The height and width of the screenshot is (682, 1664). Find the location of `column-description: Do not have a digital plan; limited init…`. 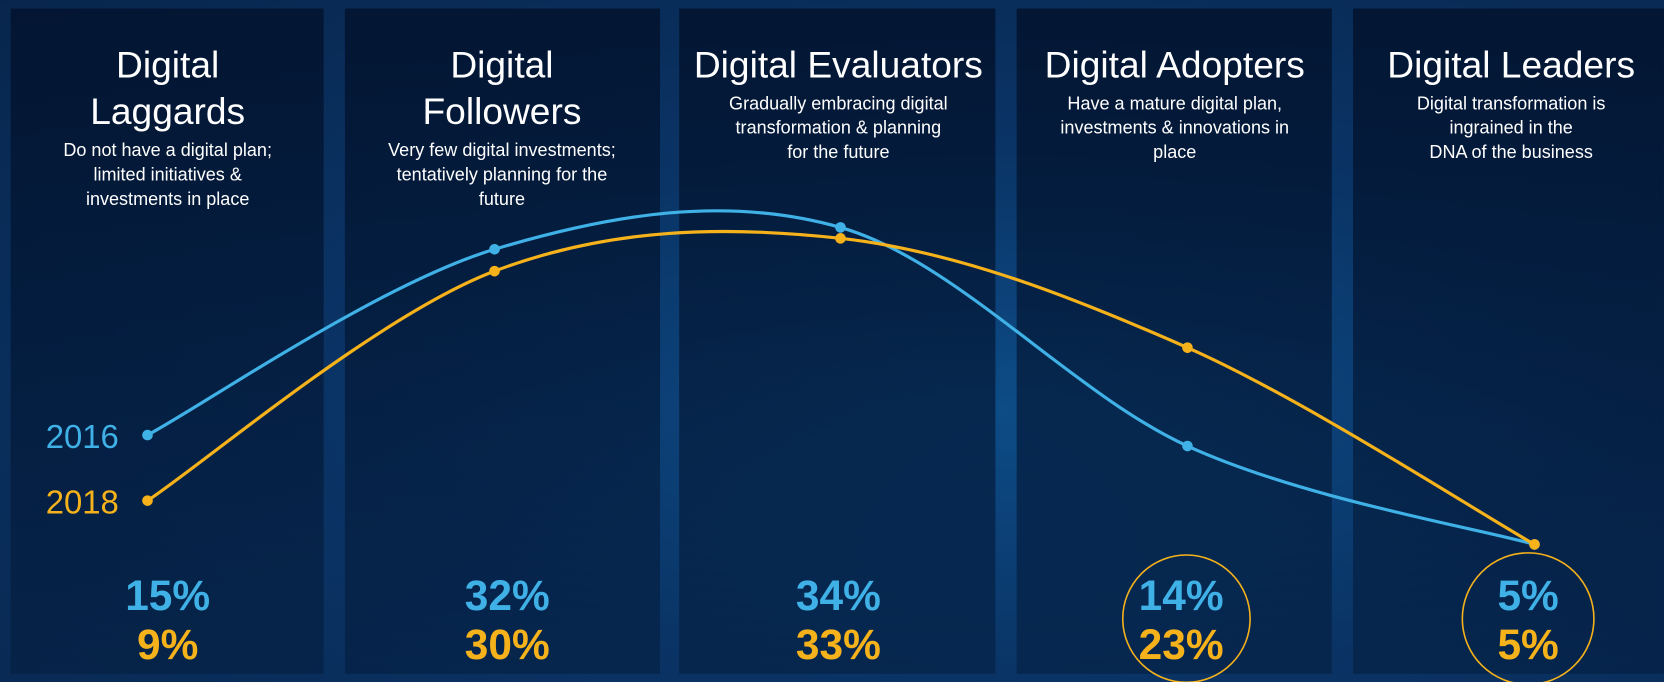

column-description: Do not have a digital plan; limited init… is located at coordinates (167, 175).